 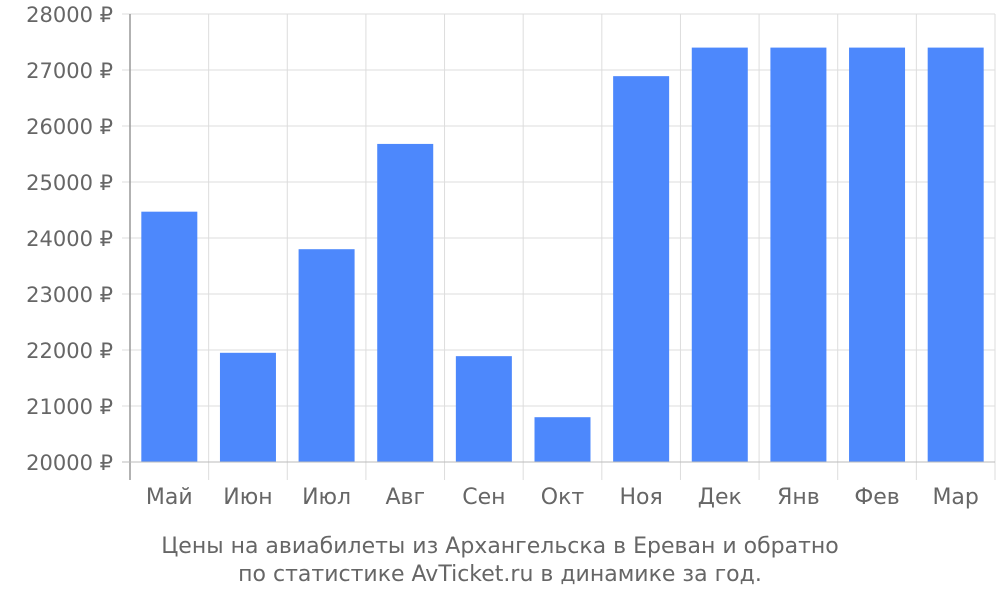 What do you see at coordinates (69, 15) in the screenshot?
I see `y-tick-label: 28000 ₽` at bounding box center [69, 15].